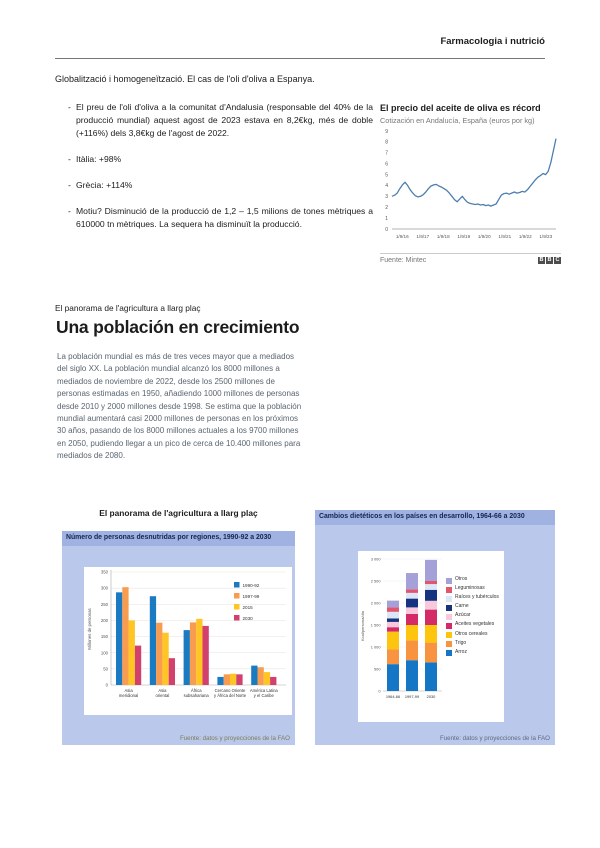 This screenshot has height=848, width=600. I want to click on legend-label: Raíces y tubérculos, so click(477, 597).